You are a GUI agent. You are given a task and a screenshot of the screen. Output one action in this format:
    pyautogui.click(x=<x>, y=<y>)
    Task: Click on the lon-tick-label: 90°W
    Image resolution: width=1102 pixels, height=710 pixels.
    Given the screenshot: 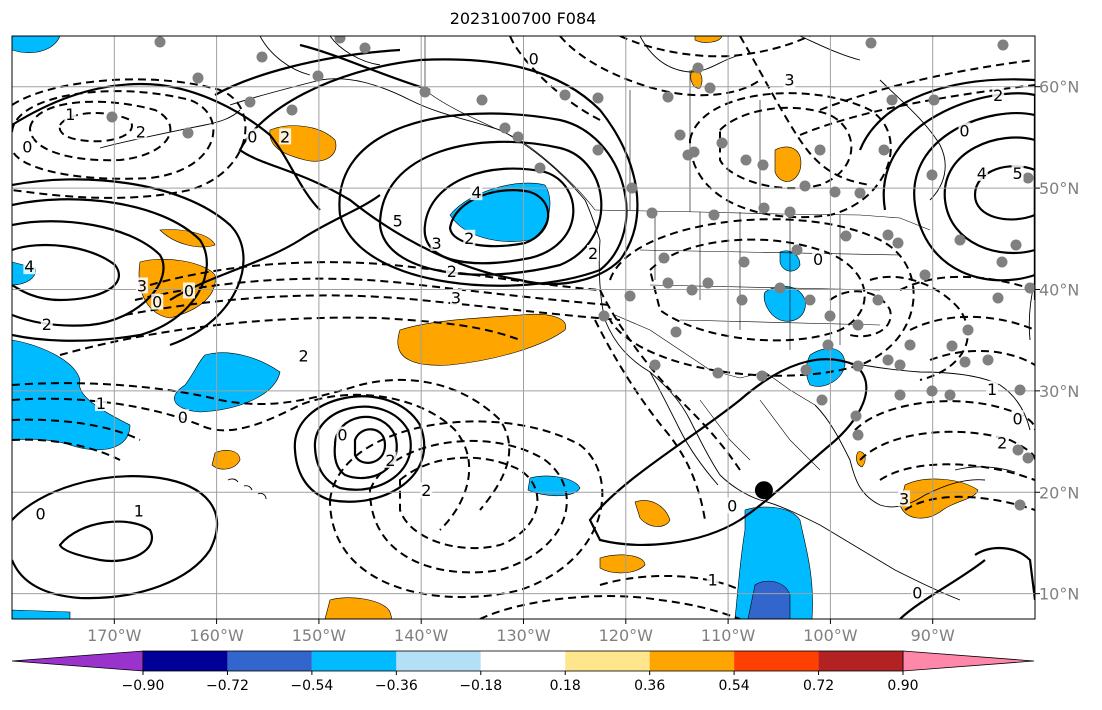 What is the action you would take?
    pyautogui.click(x=933, y=635)
    